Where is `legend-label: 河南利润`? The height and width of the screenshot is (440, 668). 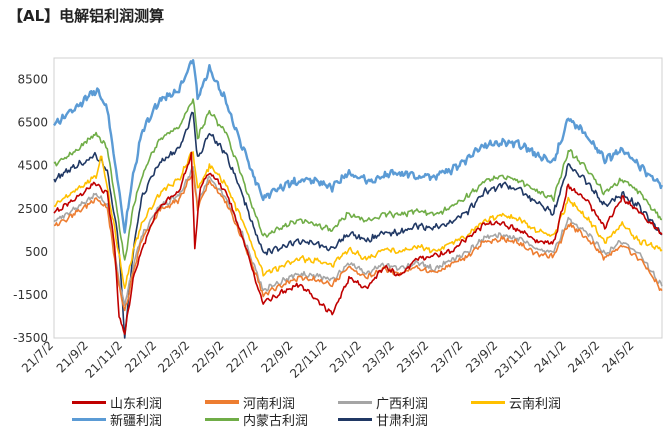 legend-label: 河南利润 is located at coordinates (269, 404).